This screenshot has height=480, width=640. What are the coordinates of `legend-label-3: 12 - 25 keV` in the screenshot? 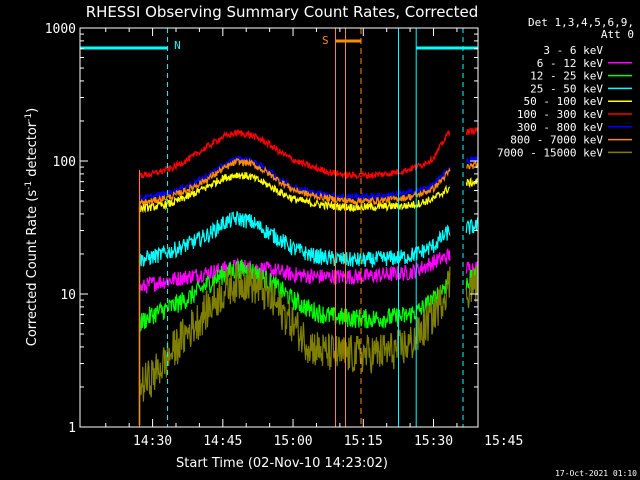 It's located at (566, 76).